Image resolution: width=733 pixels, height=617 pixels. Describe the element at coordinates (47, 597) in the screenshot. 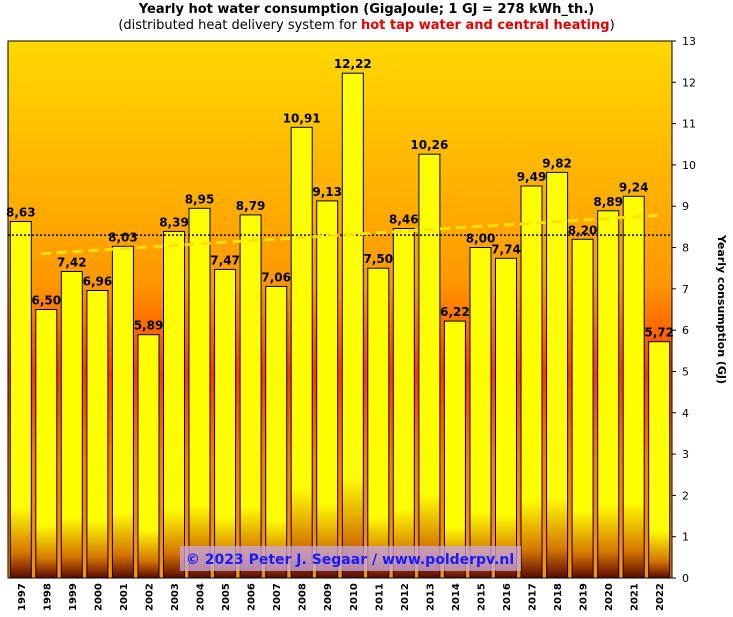

I see `x-tick-1998: 1998` at that location.